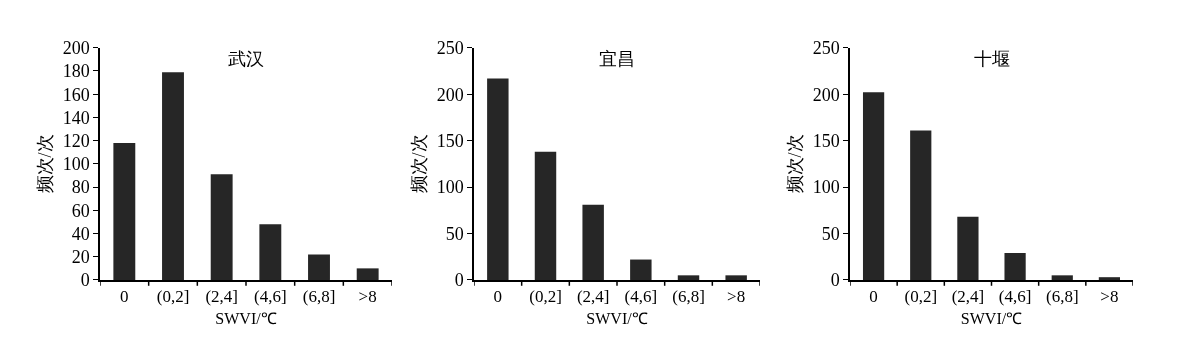 This screenshot has height=357, width=1193. Describe the element at coordinates (992, 59) in the screenshot. I see `chart-title: 十堰` at that location.